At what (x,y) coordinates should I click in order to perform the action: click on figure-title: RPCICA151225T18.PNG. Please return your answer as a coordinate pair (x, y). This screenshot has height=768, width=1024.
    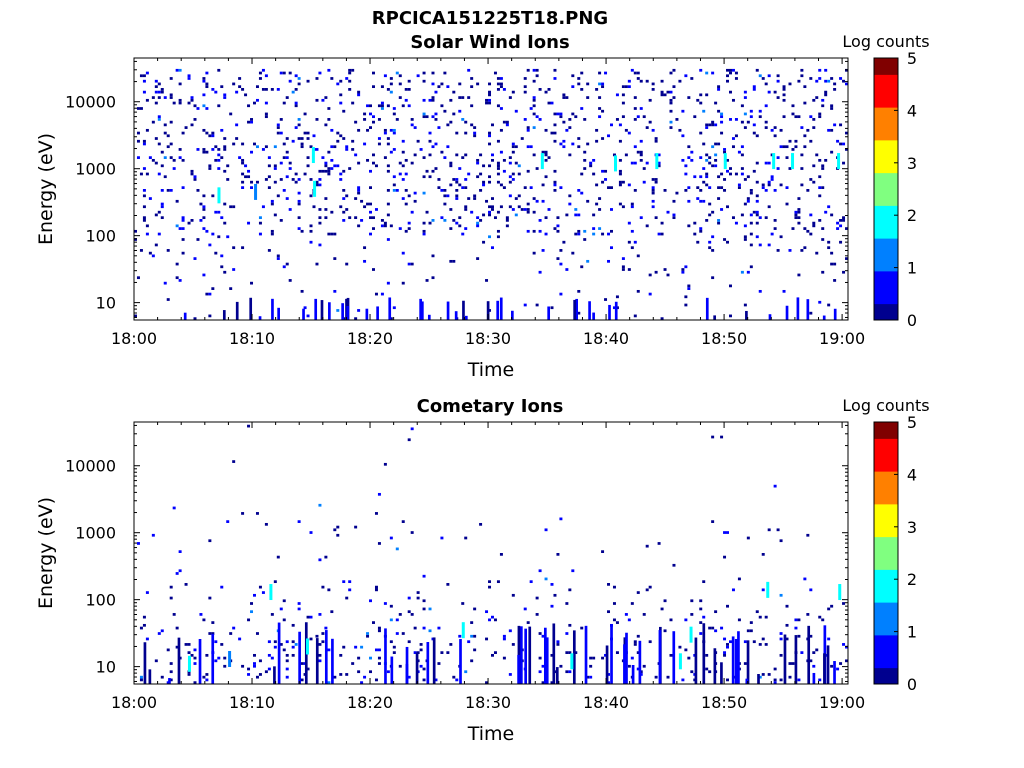
    Looking at the image, I should click on (490, 18).